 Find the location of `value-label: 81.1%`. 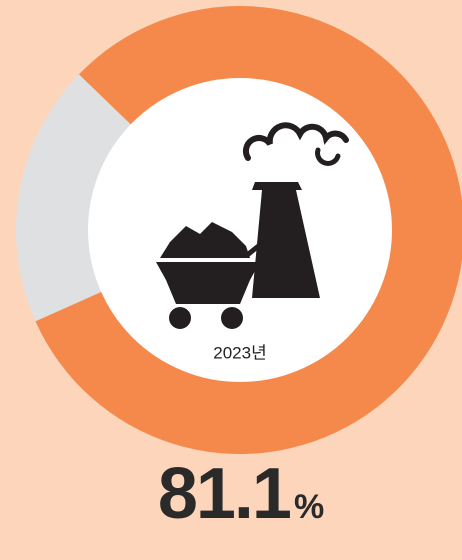

value-label: 81.1% is located at coordinates (241, 494).